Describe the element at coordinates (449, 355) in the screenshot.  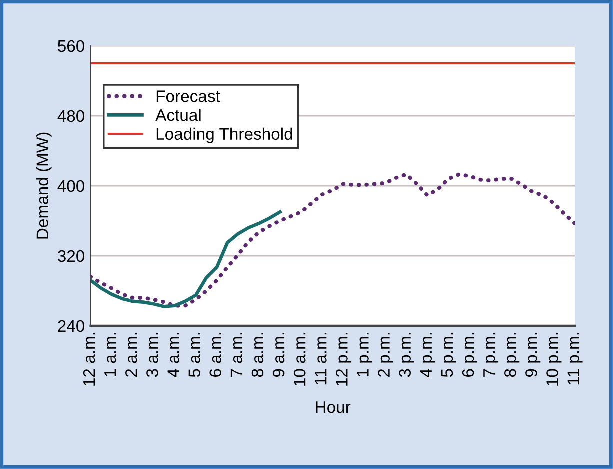
I see `x-tick-label: 5 p.m.` at that location.